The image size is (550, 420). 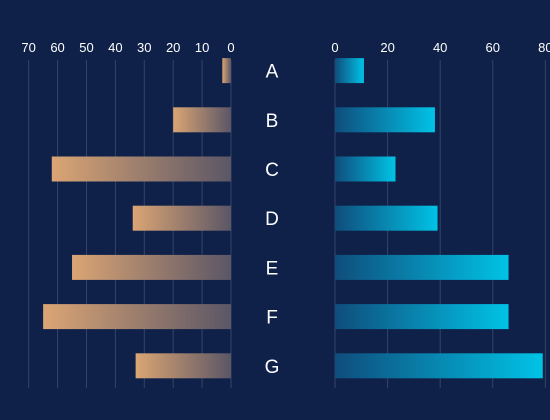 I want to click on right-bar-D, so click(x=386, y=218).